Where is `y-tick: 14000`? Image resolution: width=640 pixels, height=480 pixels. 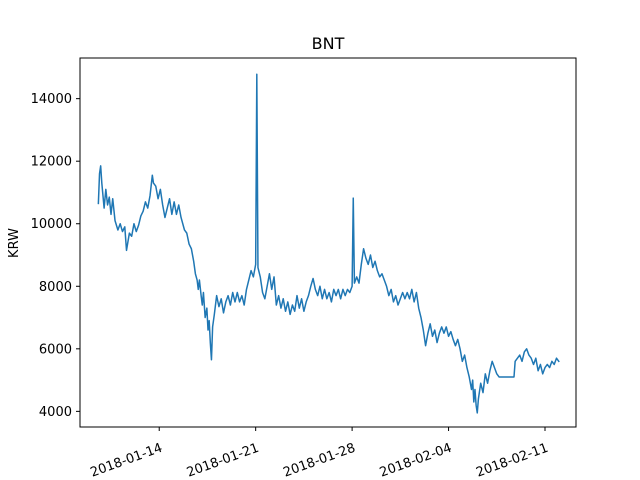 y-tick: 14000 is located at coordinates (55, 99).